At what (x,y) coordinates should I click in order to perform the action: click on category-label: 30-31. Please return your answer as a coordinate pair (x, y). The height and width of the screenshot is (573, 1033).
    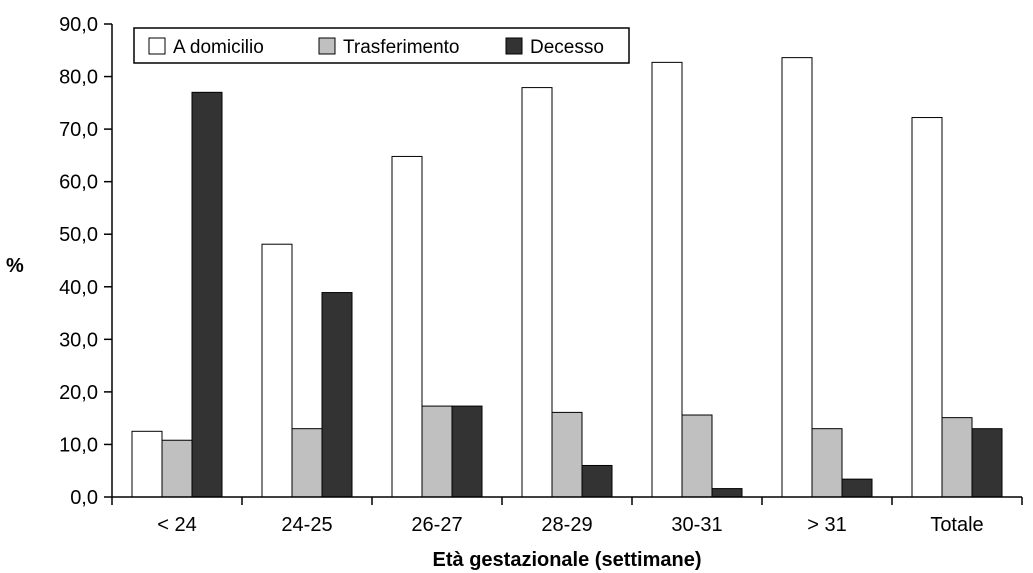
    Looking at the image, I should click on (696, 525).